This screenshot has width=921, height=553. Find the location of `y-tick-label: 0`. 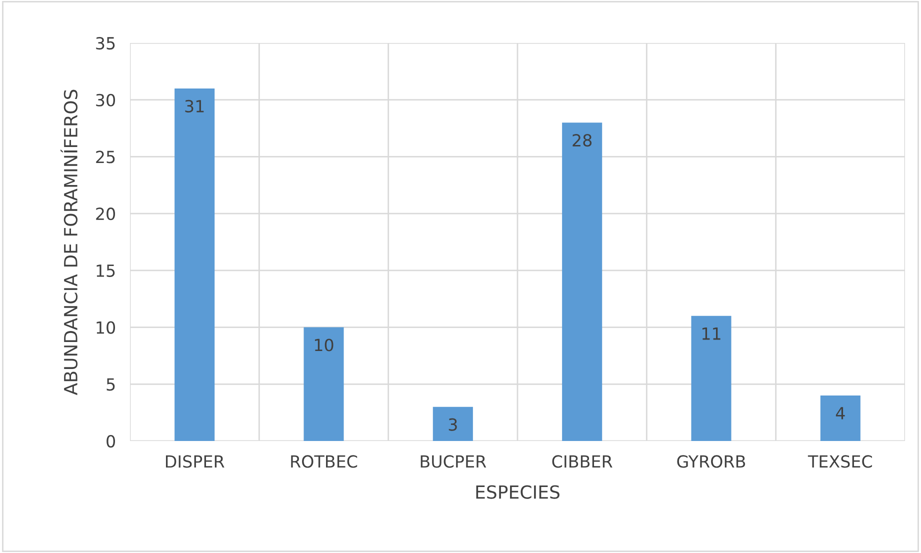

y-tick-label: 0 is located at coordinates (111, 441).